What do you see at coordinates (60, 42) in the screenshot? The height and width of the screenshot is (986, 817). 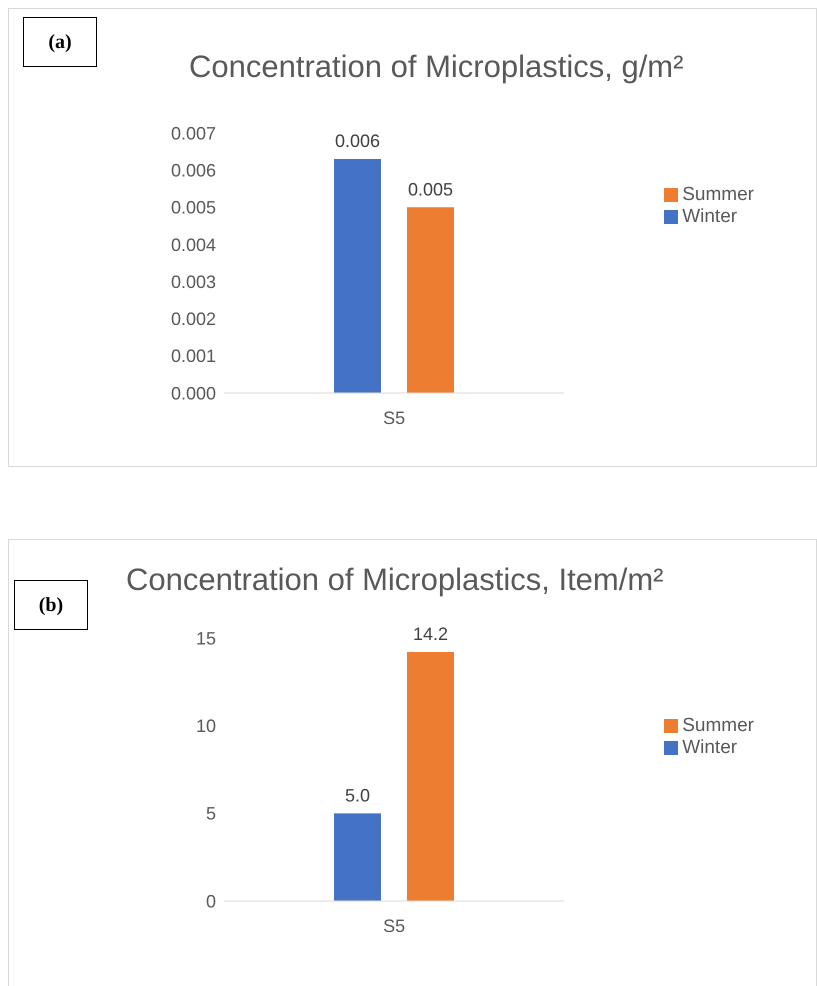 I see `text: (a)` at bounding box center [60, 42].